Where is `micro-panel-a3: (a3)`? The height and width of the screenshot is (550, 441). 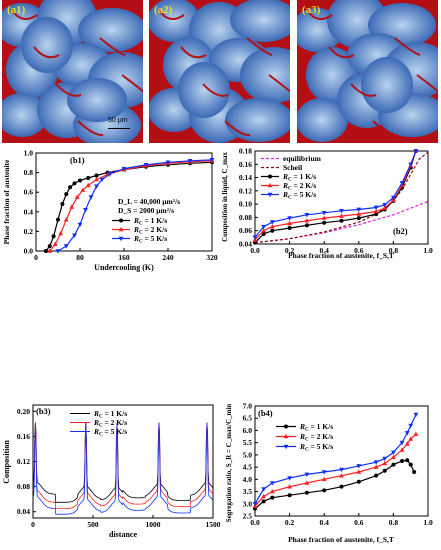 micro-panel-a3: (a3) is located at coordinates (367, 71).